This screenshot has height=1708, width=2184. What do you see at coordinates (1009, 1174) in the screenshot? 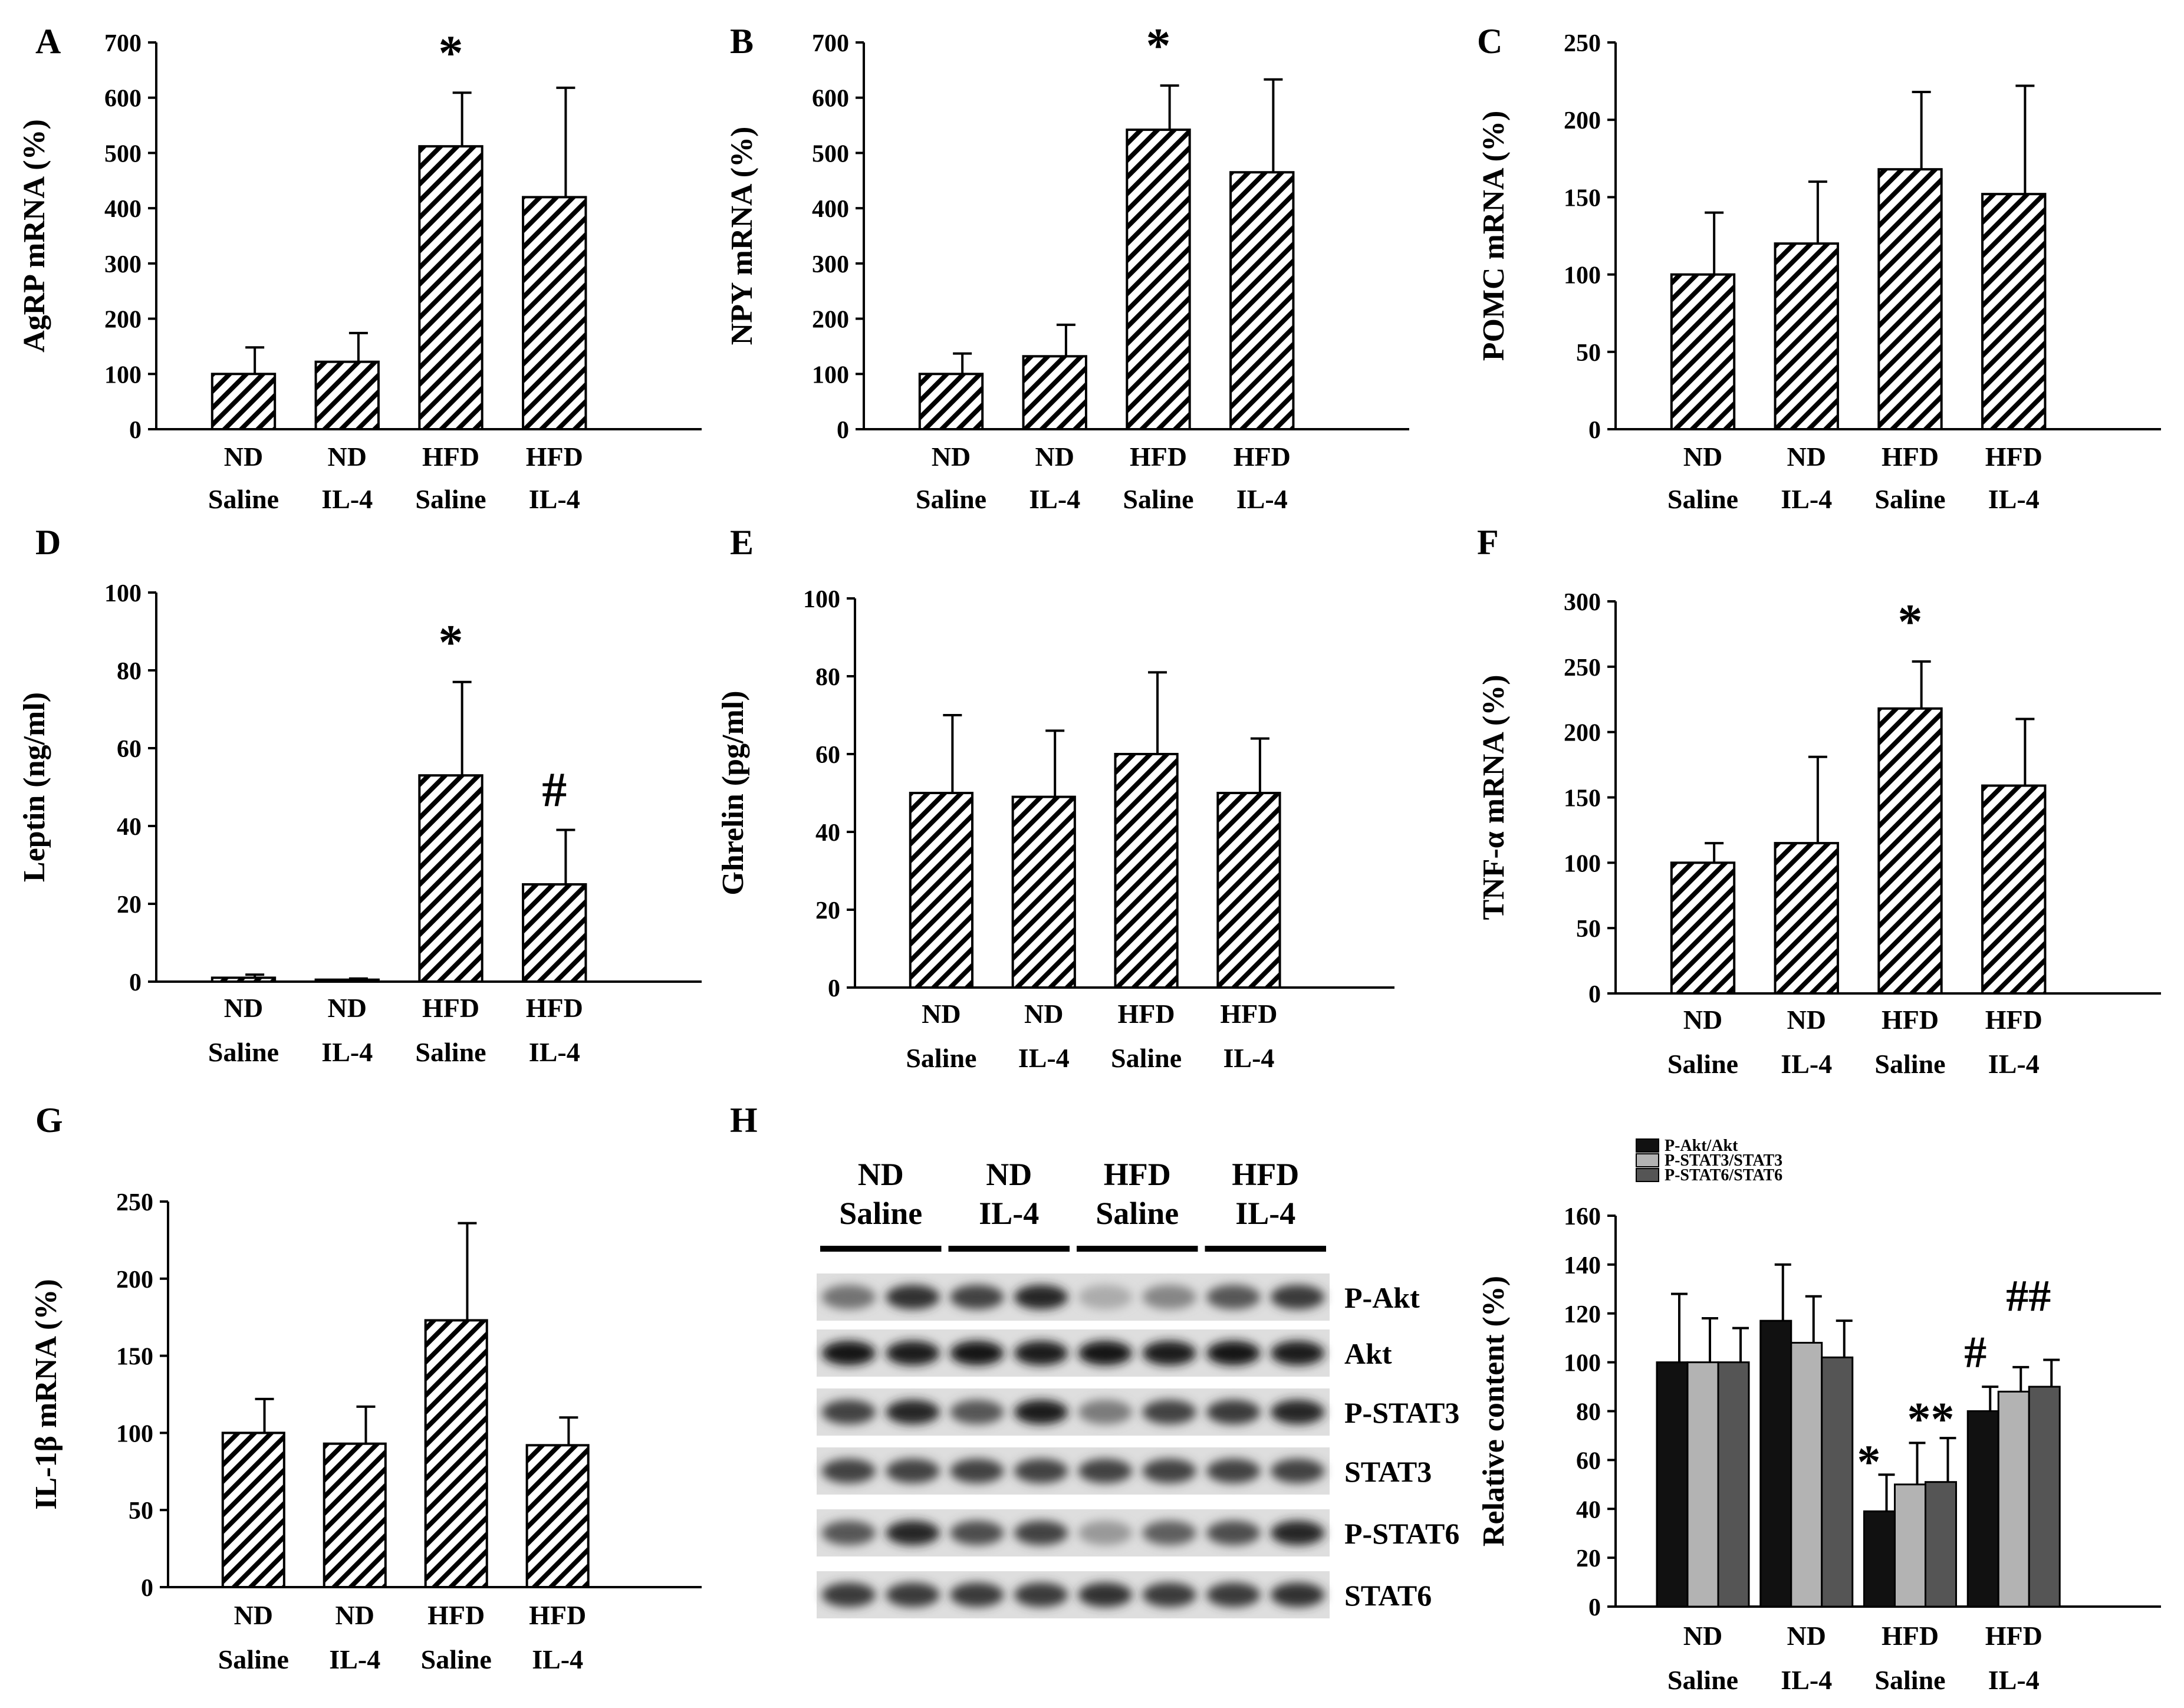
I see `blot-group-label: ND` at bounding box center [1009, 1174].